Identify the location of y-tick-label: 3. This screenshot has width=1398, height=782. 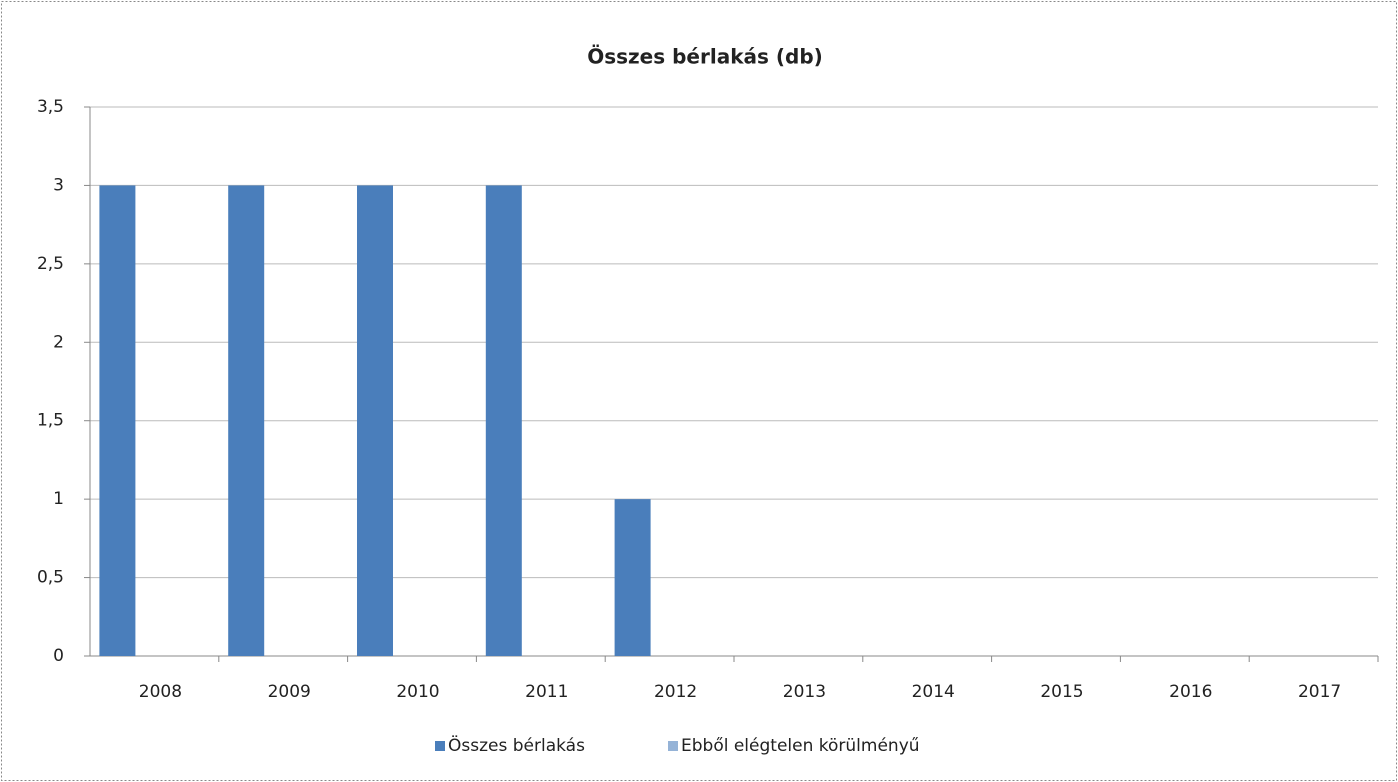
(58, 185).